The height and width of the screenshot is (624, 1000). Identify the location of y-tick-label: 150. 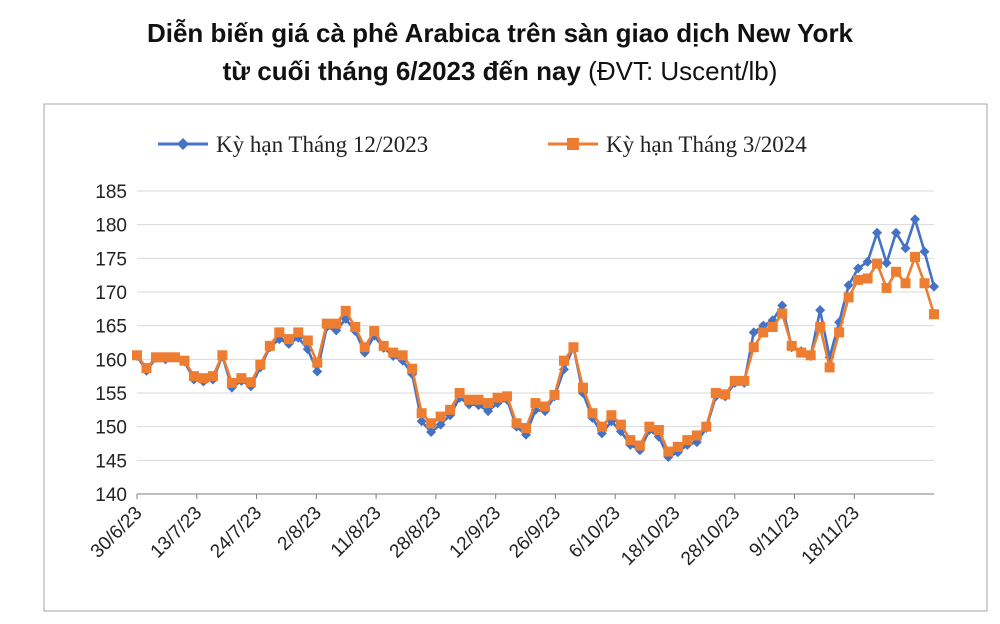
(111, 428).